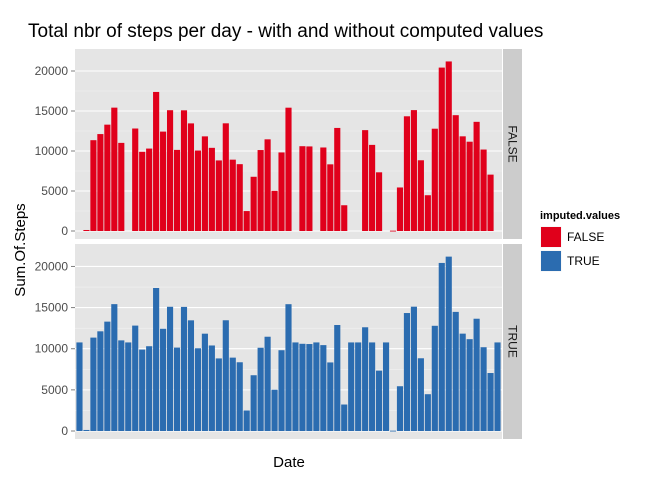 Image resolution: width=672 pixels, height=480 pixels. What do you see at coordinates (512, 341) in the screenshot?
I see `facet-strip` at bounding box center [512, 341].